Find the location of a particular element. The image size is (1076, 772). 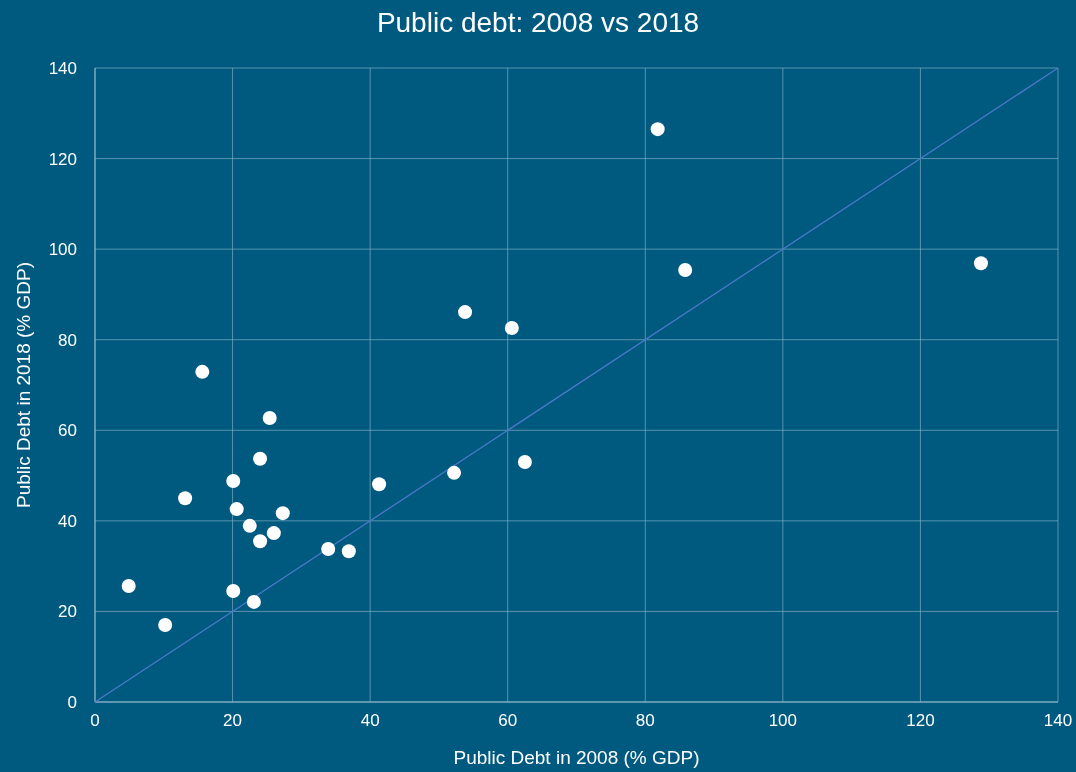

y-tick-label: 80 is located at coordinates (67, 340).